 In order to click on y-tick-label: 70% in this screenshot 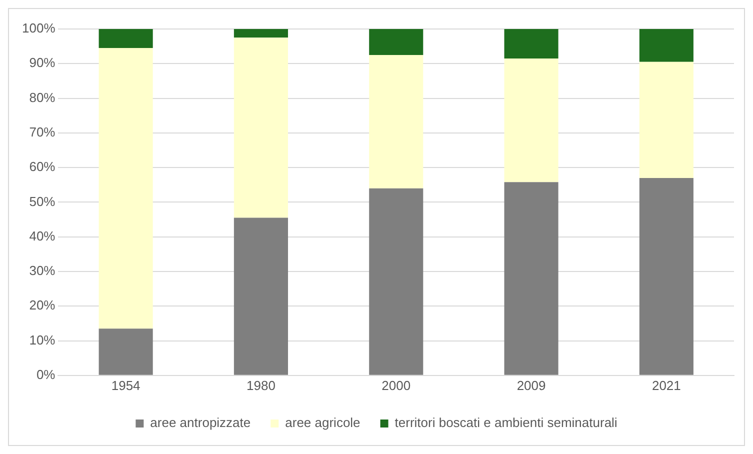, I will do `click(42, 132)`.